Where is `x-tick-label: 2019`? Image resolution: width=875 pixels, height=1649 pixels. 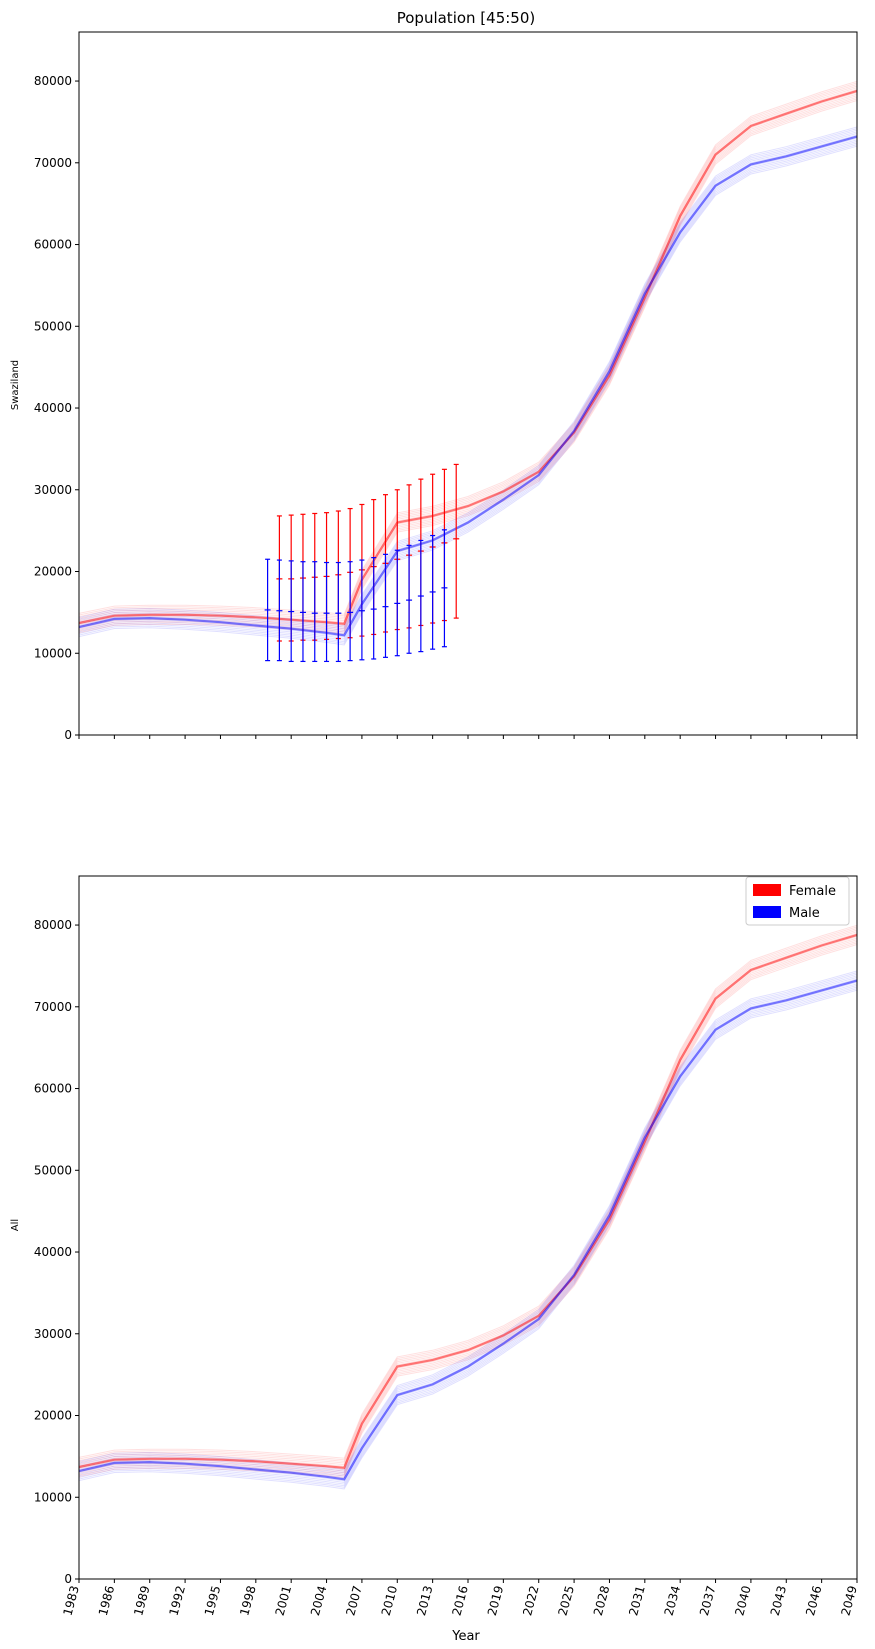 x-tick-label: 2019 is located at coordinates (495, 1600).